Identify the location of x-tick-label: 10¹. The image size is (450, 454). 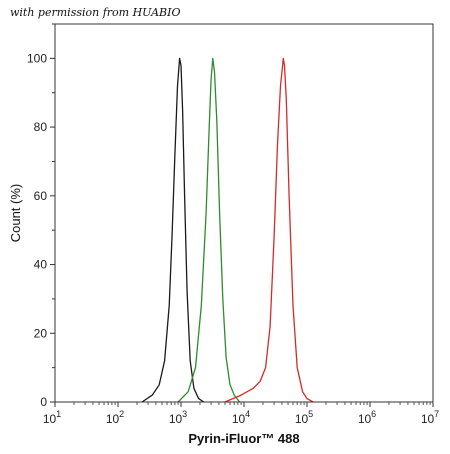
(52, 417).